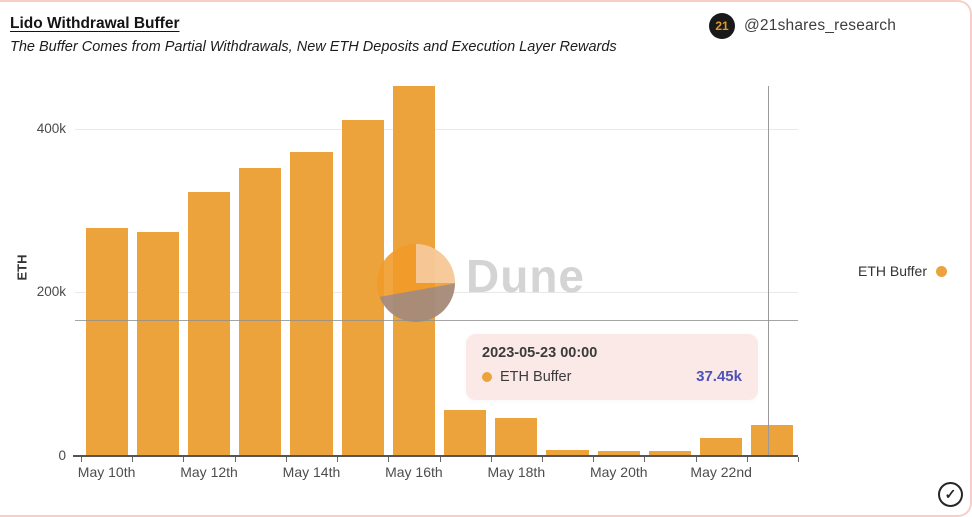  I want to click on bar-may-12th, so click(209, 324).